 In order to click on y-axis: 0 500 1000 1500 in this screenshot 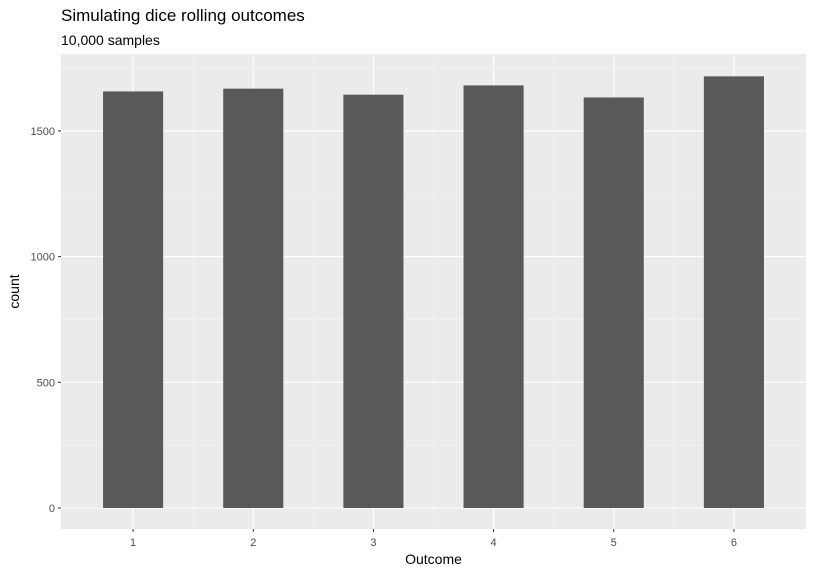, I will do `click(46, 320)`.